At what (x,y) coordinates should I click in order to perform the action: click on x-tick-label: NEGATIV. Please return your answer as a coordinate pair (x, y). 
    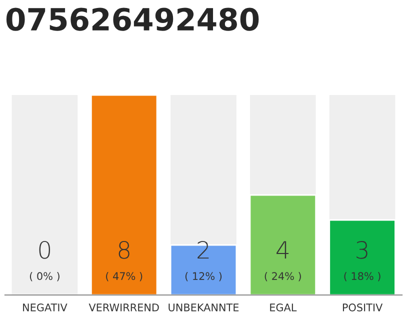
    Looking at the image, I should click on (45, 308).